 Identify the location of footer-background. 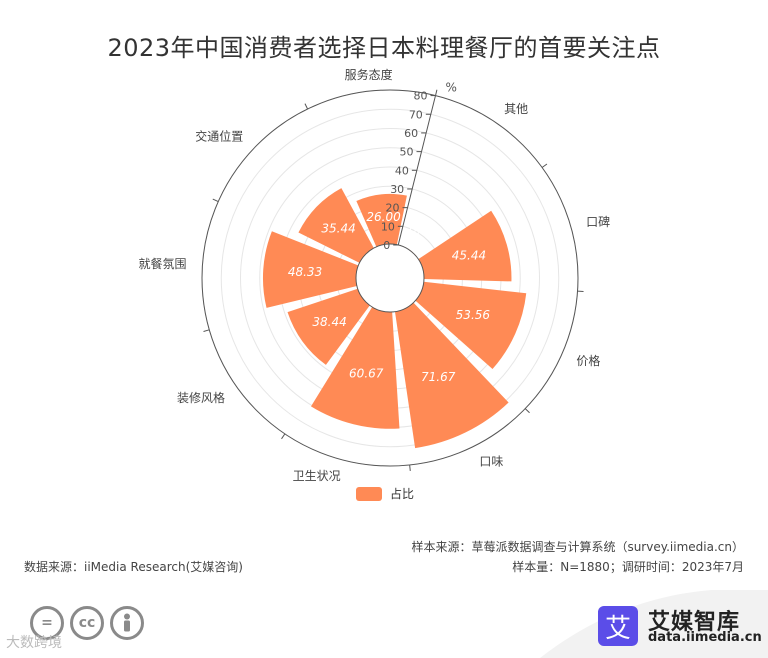
(654, 624).